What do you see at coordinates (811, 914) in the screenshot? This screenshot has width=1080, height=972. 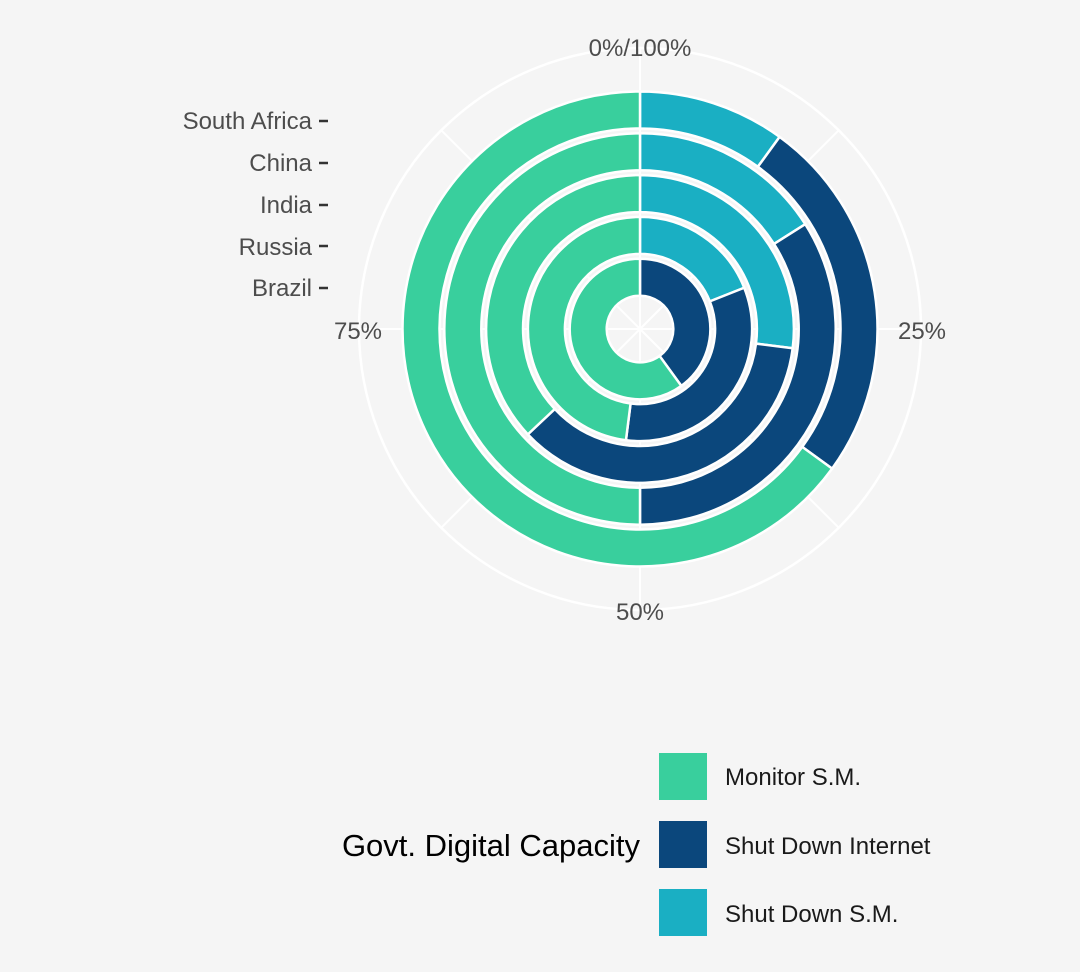 I see `legend-label-shut-down-sm: Shut Down S.M.` at bounding box center [811, 914].